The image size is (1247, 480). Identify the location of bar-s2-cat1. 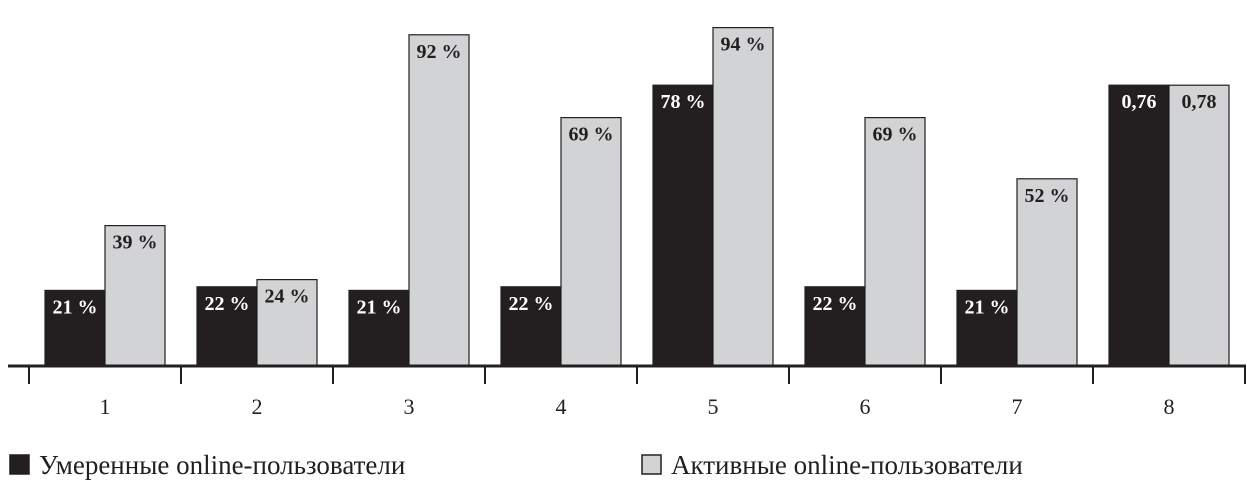
(135, 296).